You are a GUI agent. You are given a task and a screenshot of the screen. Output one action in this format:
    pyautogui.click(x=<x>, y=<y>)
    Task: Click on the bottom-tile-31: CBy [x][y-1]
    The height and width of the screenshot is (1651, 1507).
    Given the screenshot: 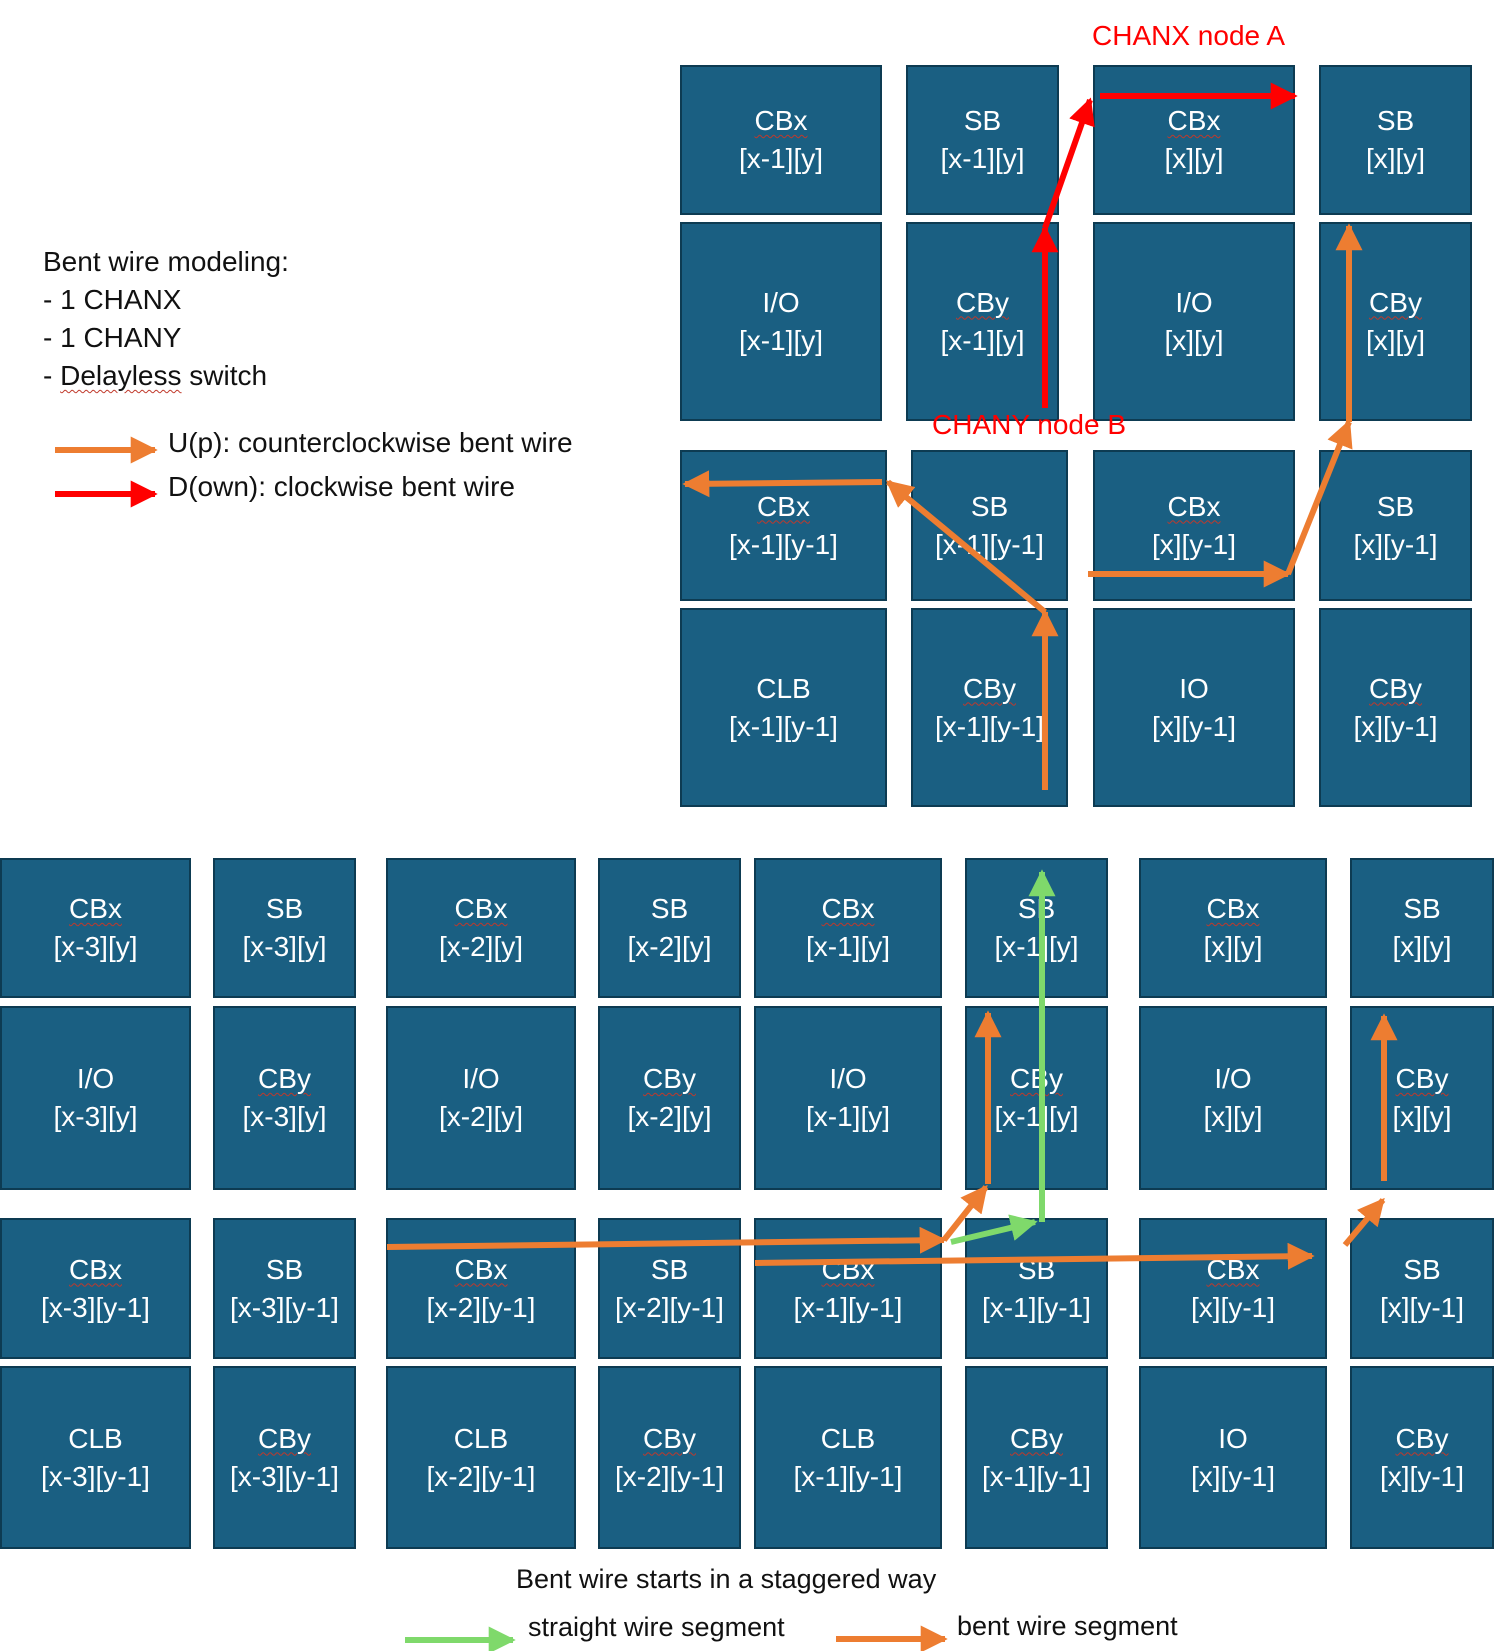 What is the action you would take?
    pyautogui.click(x=1422, y=1457)
    